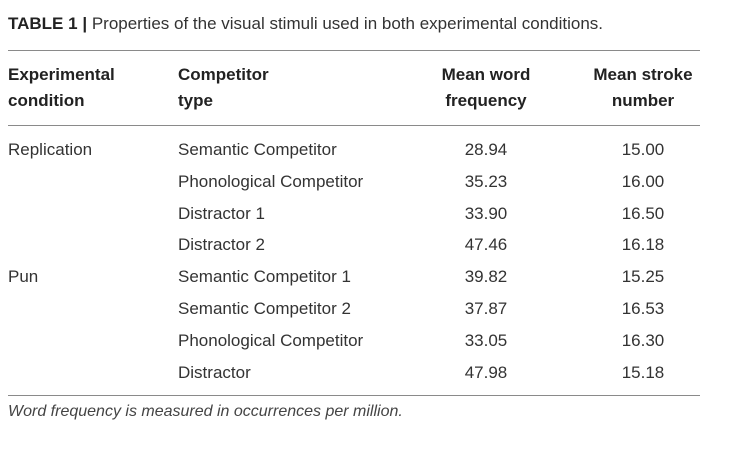  Describe the element at coordinates (223, 74) in the screenshot. I see `header-line: Competitor` at that location.